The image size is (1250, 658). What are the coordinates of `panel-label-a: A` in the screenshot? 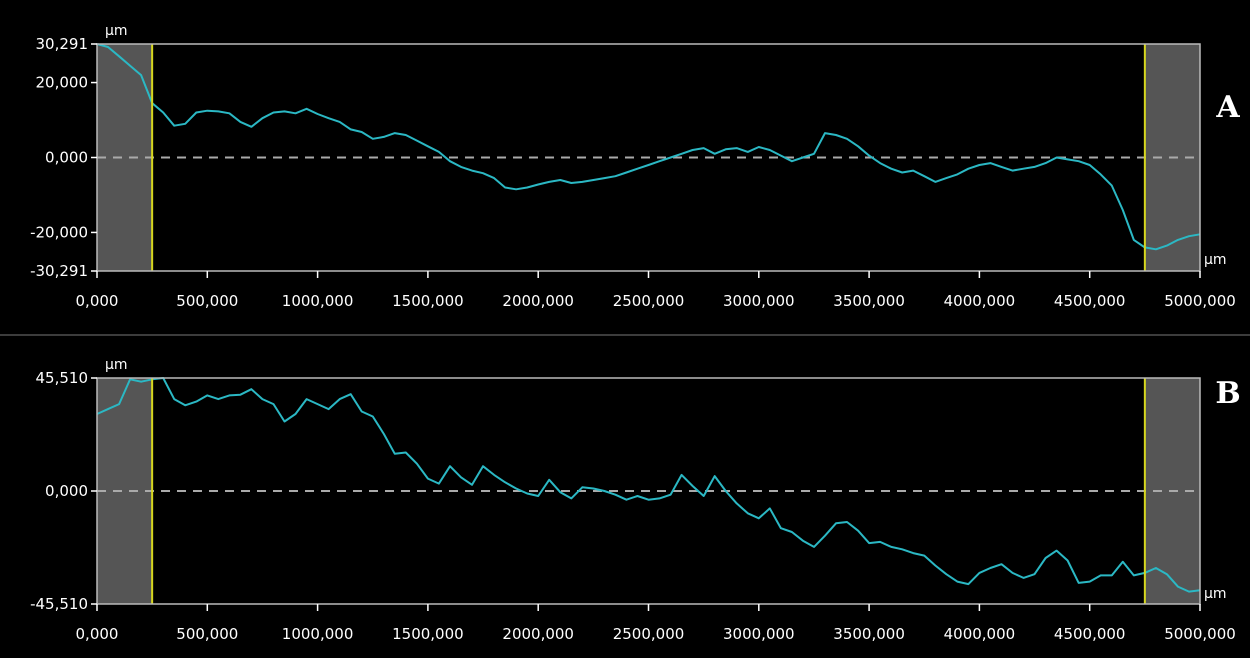 It's located at (1227, 107).